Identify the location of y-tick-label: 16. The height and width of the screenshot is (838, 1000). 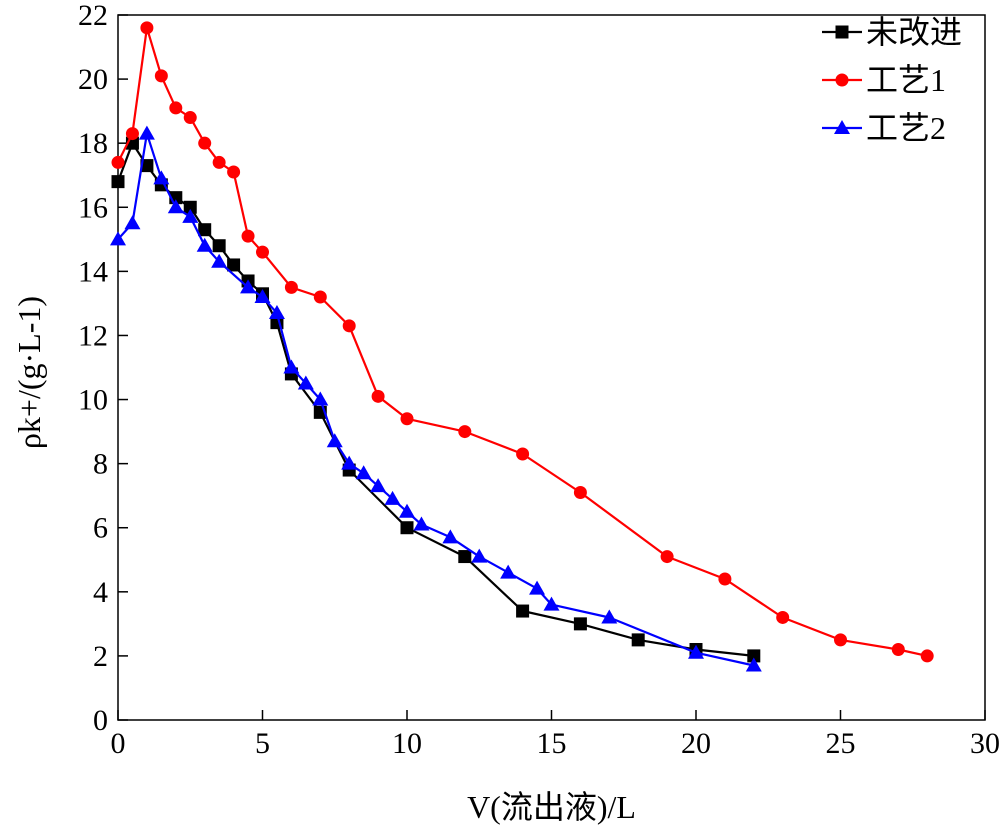
(93, 207).